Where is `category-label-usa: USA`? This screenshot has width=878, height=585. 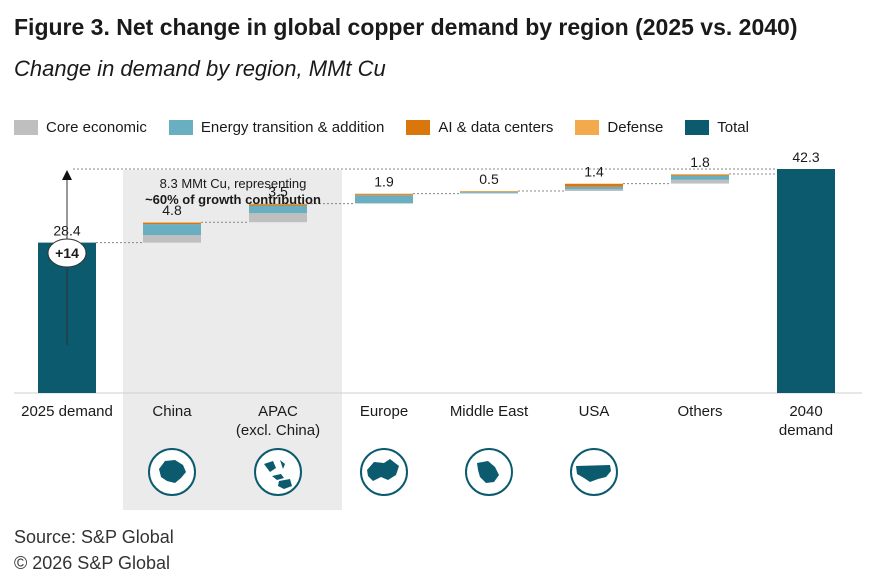
category-label-usa: USA is located at coordinates (594, 411).